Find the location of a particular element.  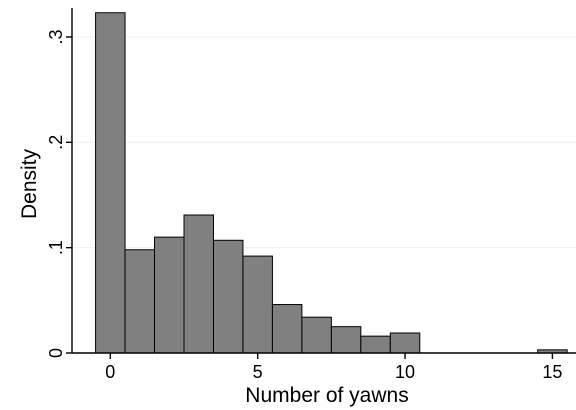

x-axis-title: Number of yawns is located at coordinates (326, 395).